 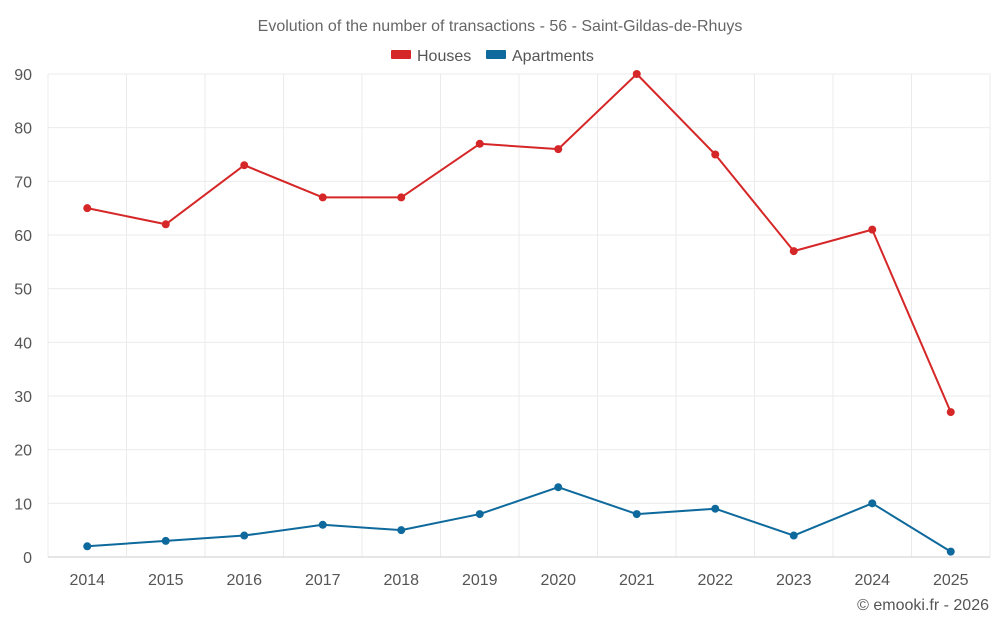 I want to click on y-tick-label: 20, so click(x=23, y=451).